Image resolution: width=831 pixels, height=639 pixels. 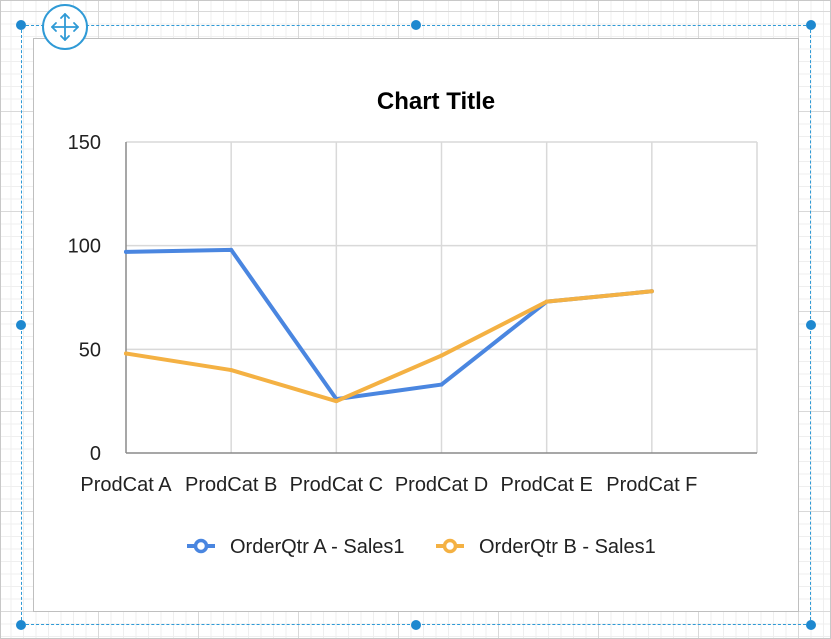 I want to click on y-tick-label: 50, so click(x=90, y=350).